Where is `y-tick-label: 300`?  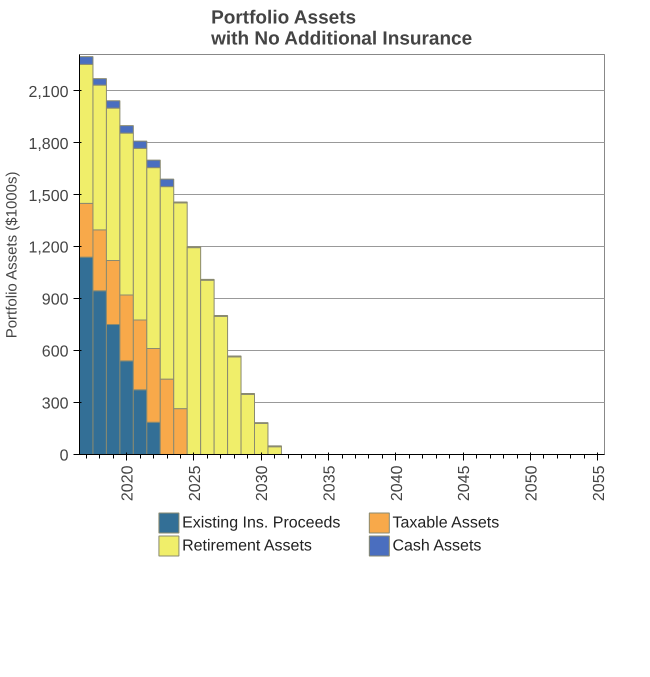 y-tick-label: 300 is located at coordinates (55, 404).